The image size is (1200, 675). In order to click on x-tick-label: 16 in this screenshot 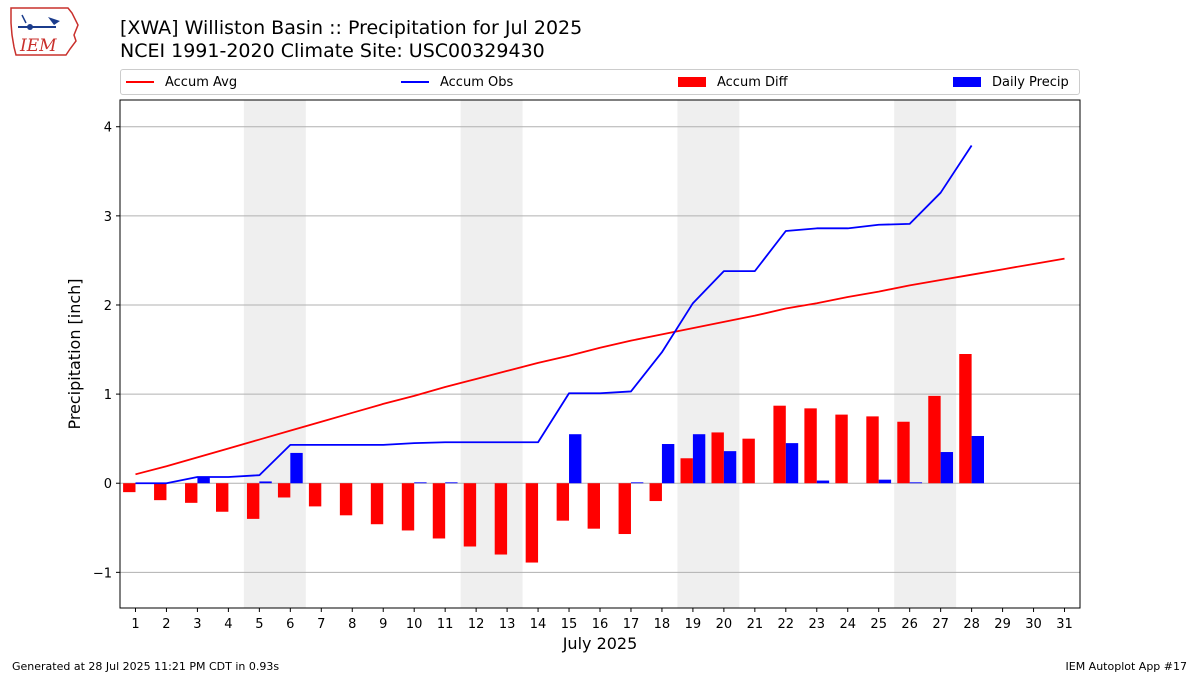, I will do `click(600, 624)`.